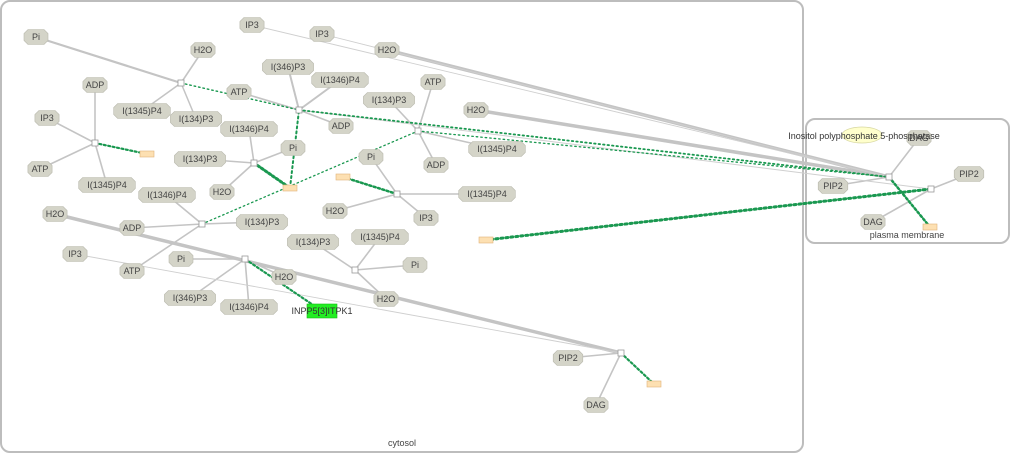 The image size is (1013, 455). I want to click on enzyme-inositol-phosphatase-shape, so click(862, 135).